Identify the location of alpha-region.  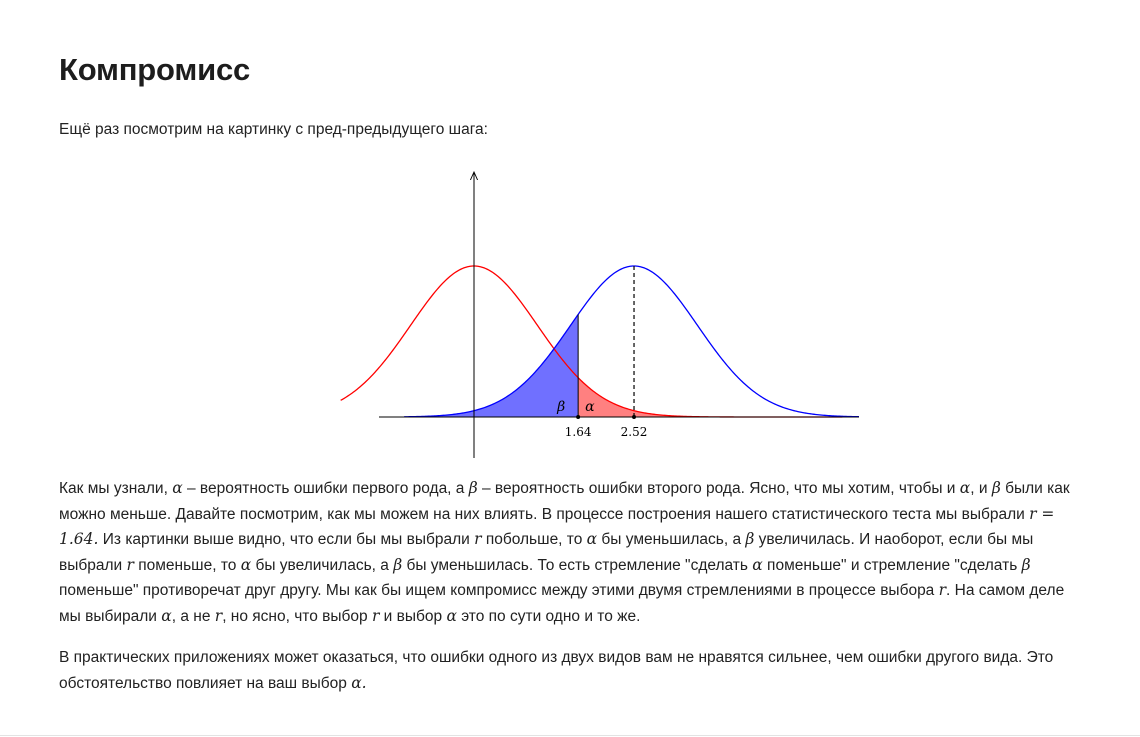
(710, 397).